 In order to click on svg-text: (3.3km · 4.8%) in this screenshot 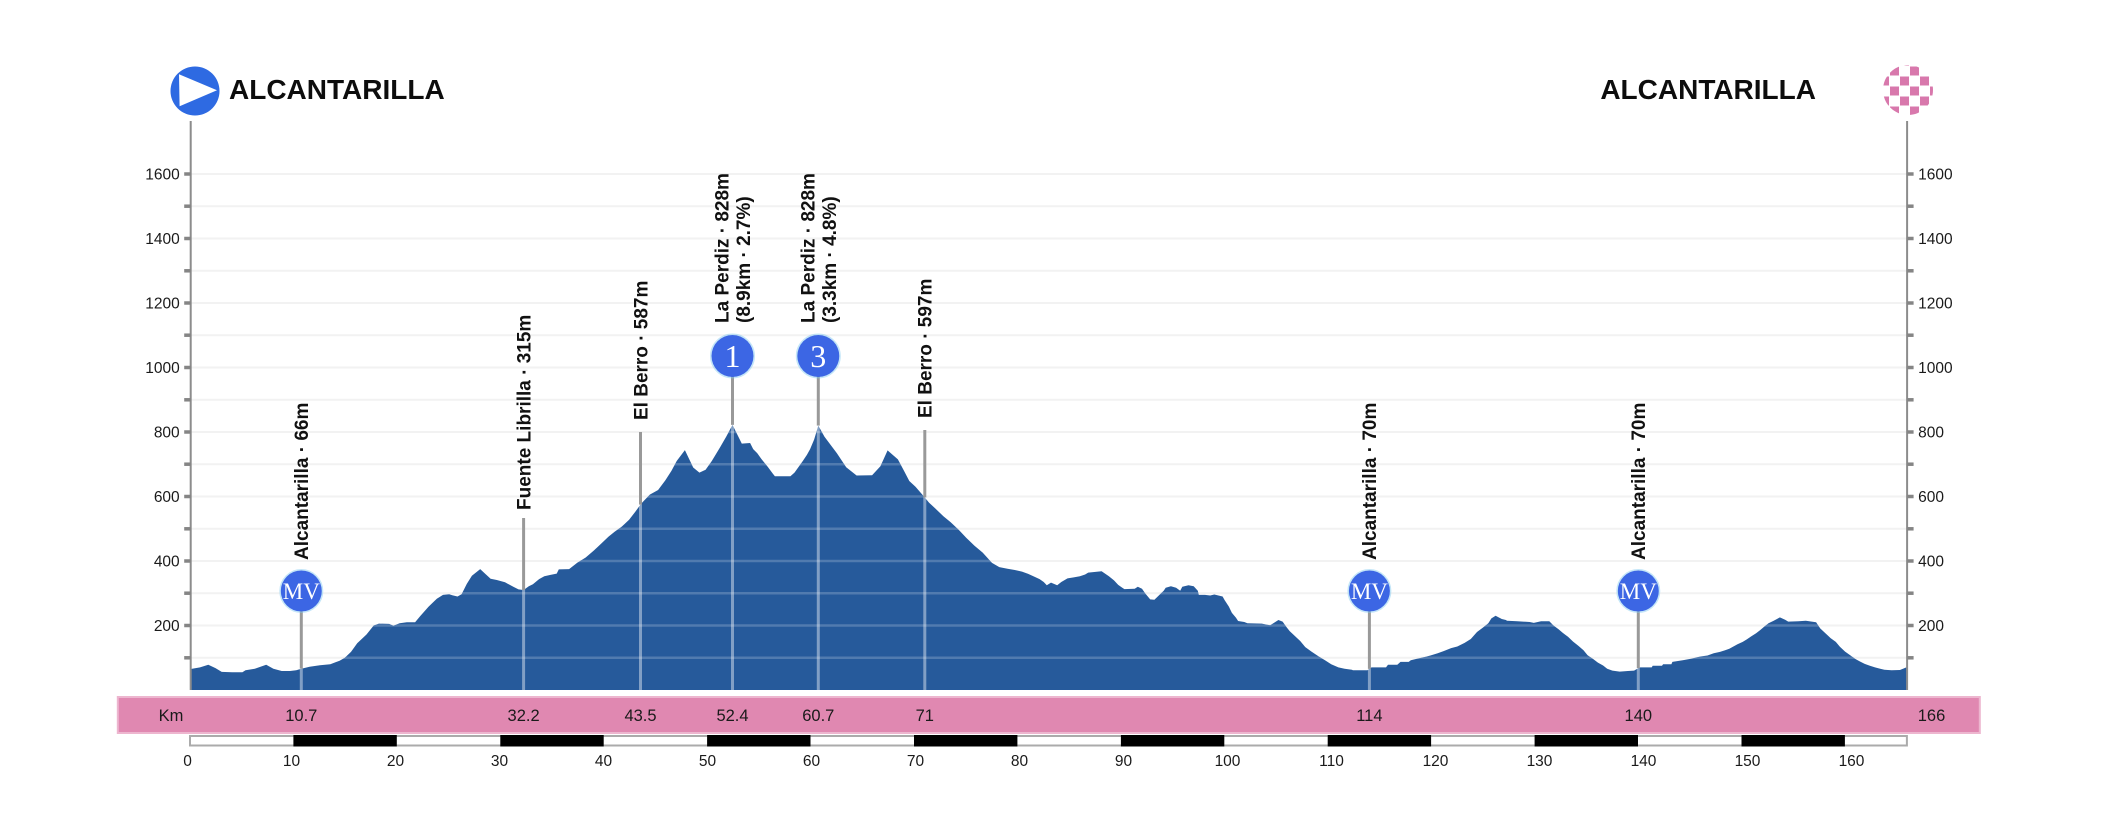, I will do `click(830, 259)`.